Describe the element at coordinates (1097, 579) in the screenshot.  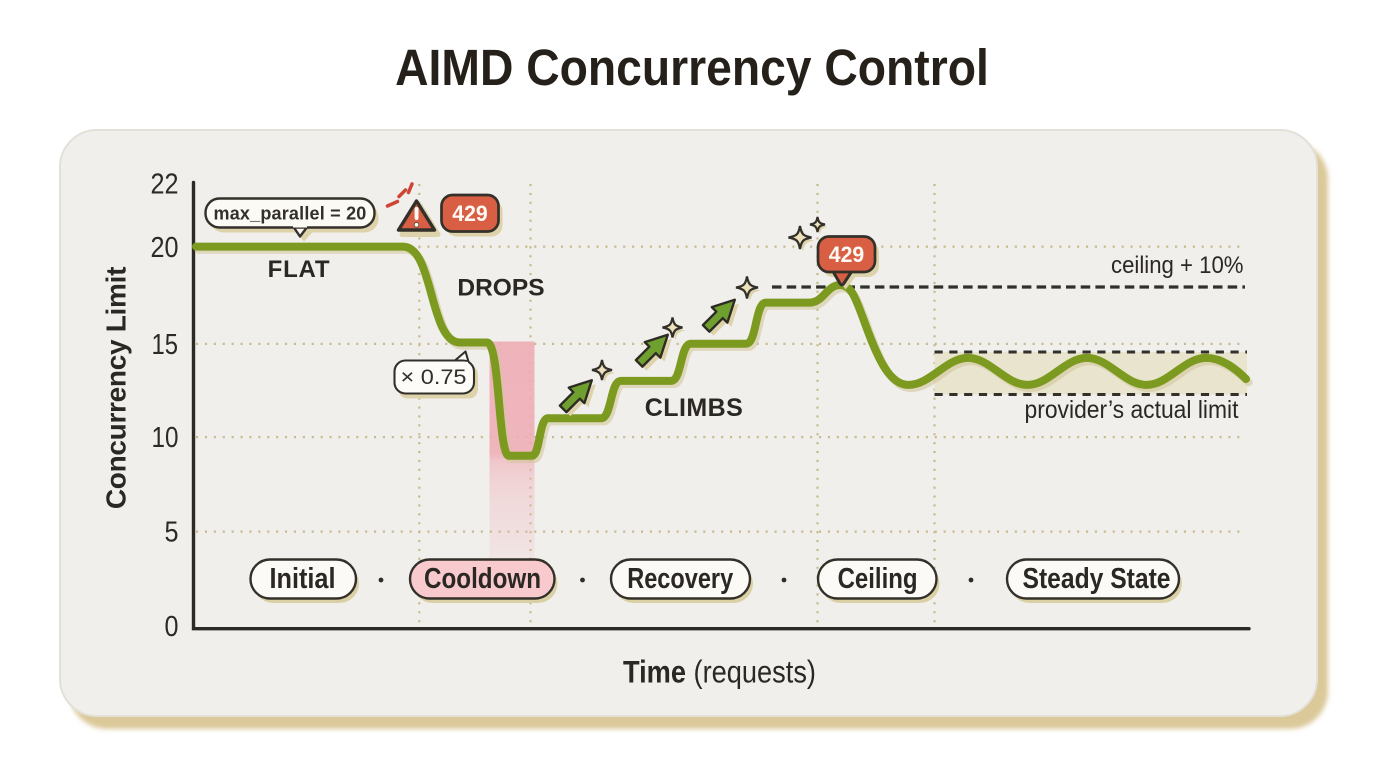
I see `svg-text: Steady State` at that location.